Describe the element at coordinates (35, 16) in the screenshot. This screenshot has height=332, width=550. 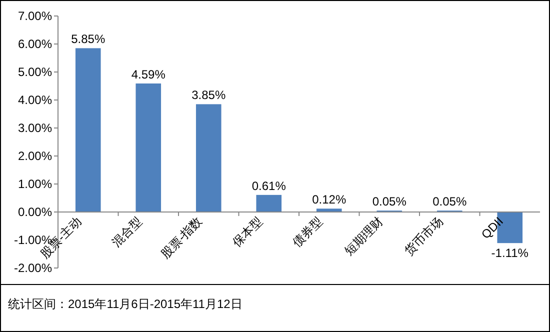
I see `y-tick-label: 7.00%` at that location.